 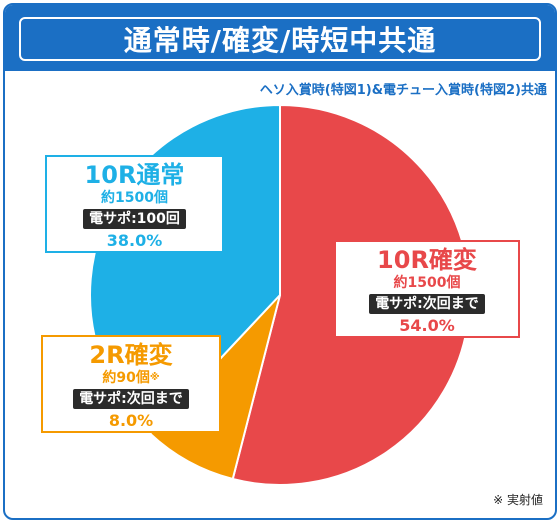 I want to click on slice-label-10r-tsujo: 10R通常 約1500個 電サポ:100回 38.0%, so click(x=134, y=204).